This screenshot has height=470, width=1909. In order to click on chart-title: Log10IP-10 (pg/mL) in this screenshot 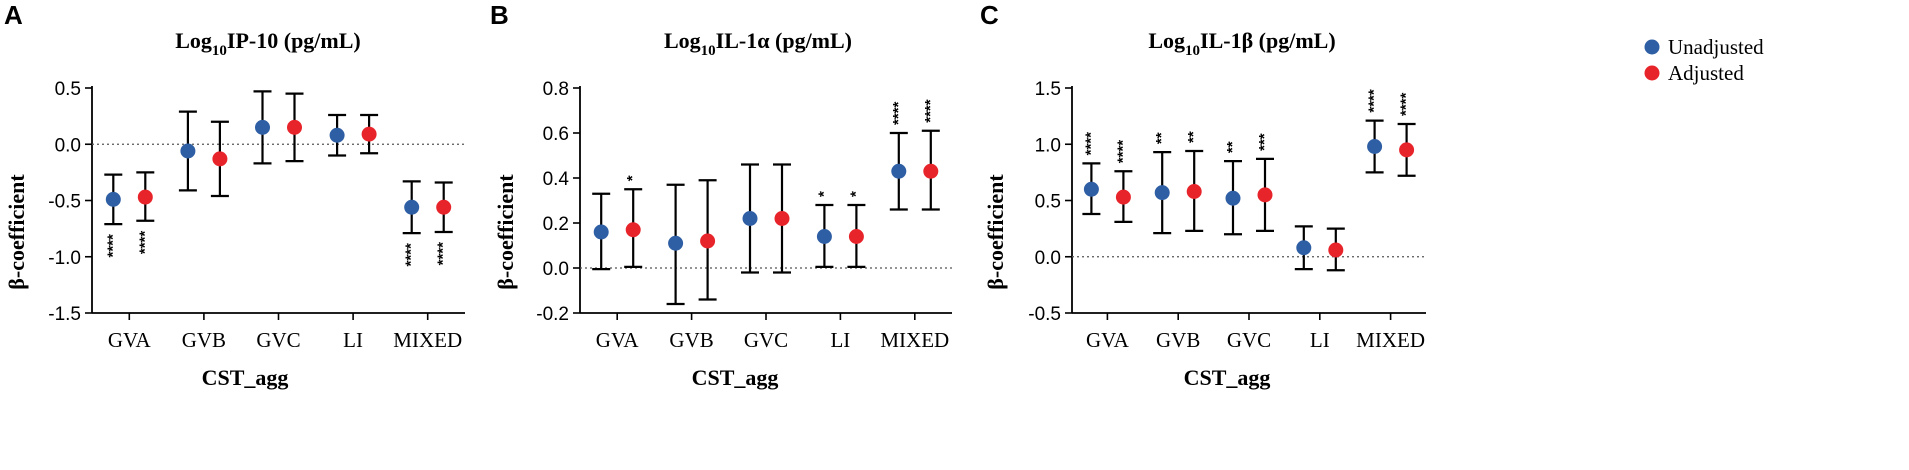, I will do `click(268, 43)`.